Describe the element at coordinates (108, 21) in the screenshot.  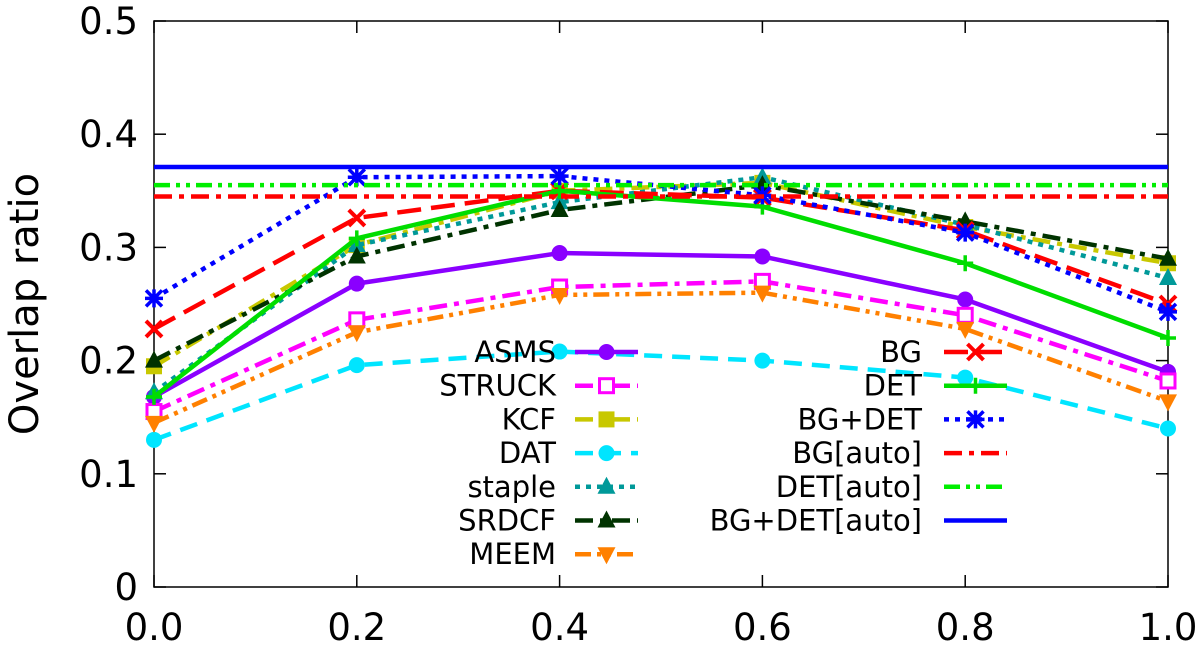
I see `y-tick-label: 0.5` at that location.